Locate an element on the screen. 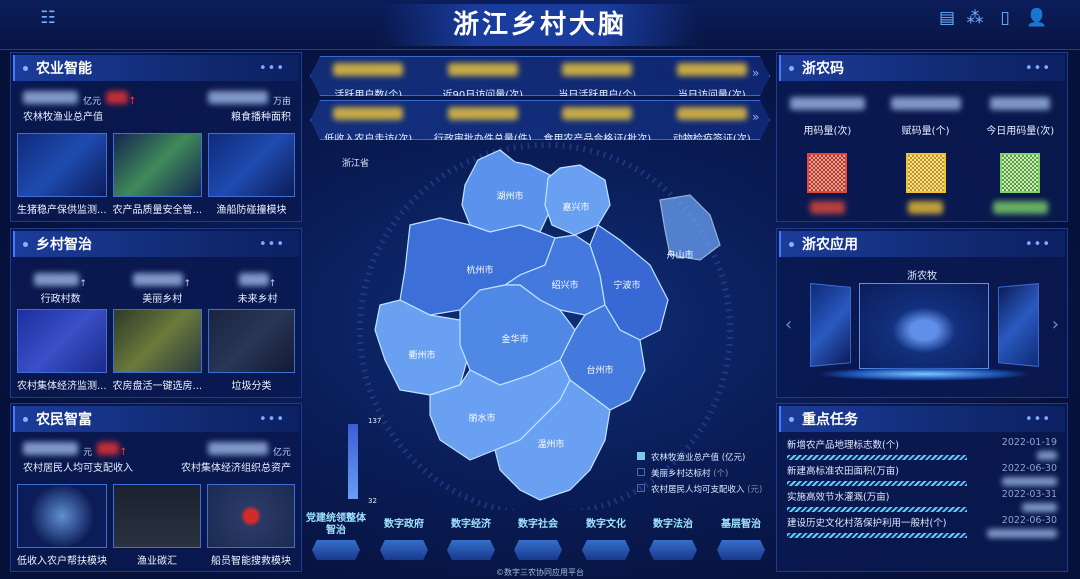 The height and width of the screenshot is (579, 1080). panel-title: 浙农码 is located at coordinates (823, 69).